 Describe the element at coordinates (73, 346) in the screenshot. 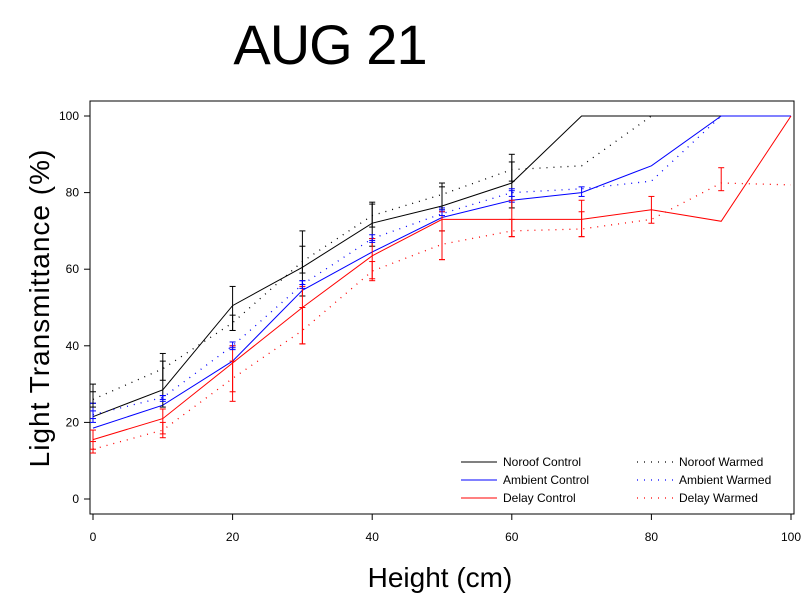

I see `y-tick-label: 40` at that location.